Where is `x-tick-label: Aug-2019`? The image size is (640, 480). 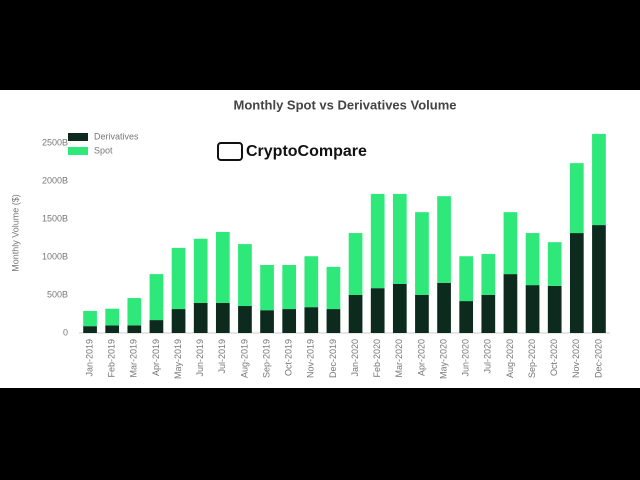 x-tick-label: Aug-2019 is located at coordinates (244, 358).